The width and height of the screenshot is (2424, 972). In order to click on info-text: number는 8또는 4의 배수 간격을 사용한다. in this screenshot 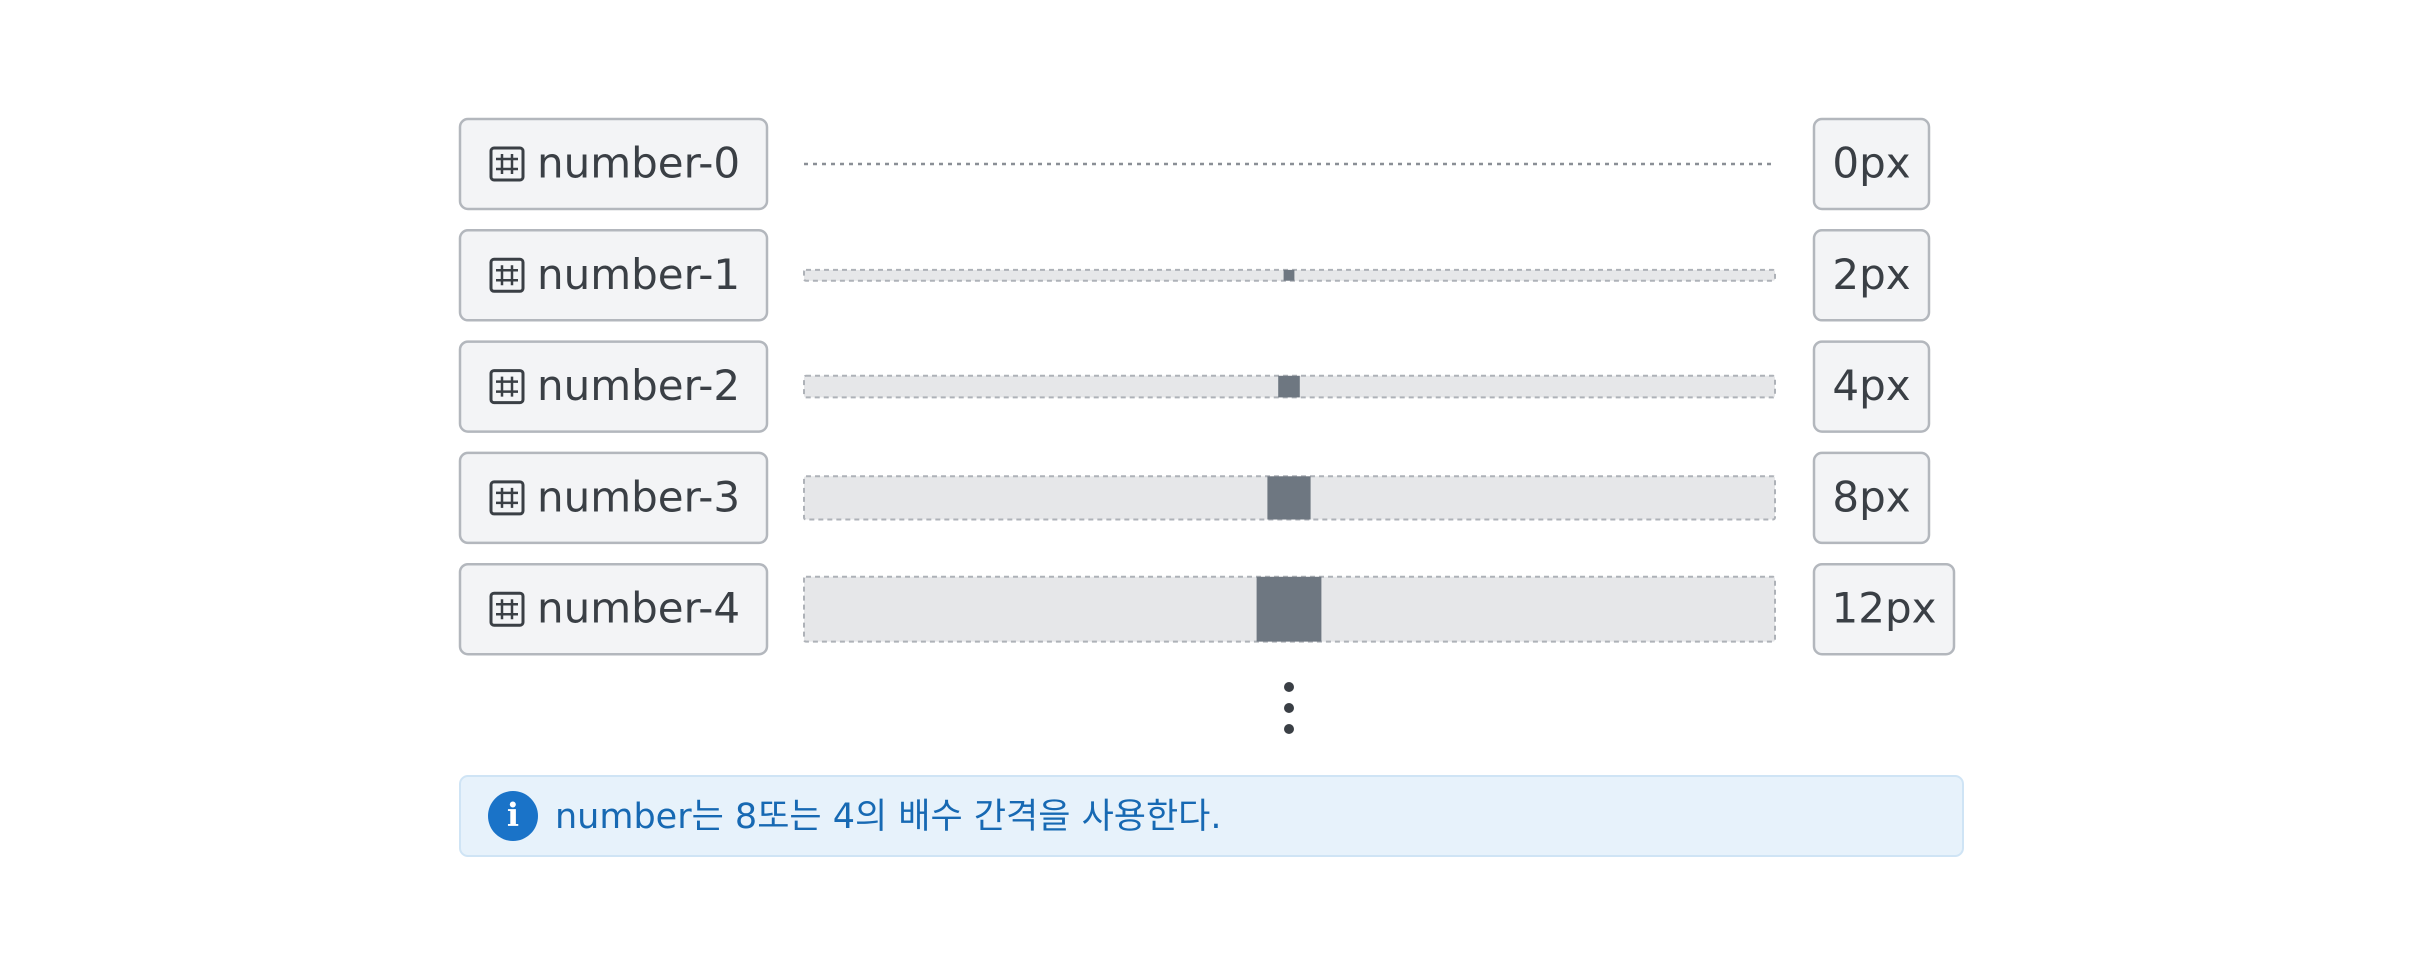, I will do `click(888, 817)`.